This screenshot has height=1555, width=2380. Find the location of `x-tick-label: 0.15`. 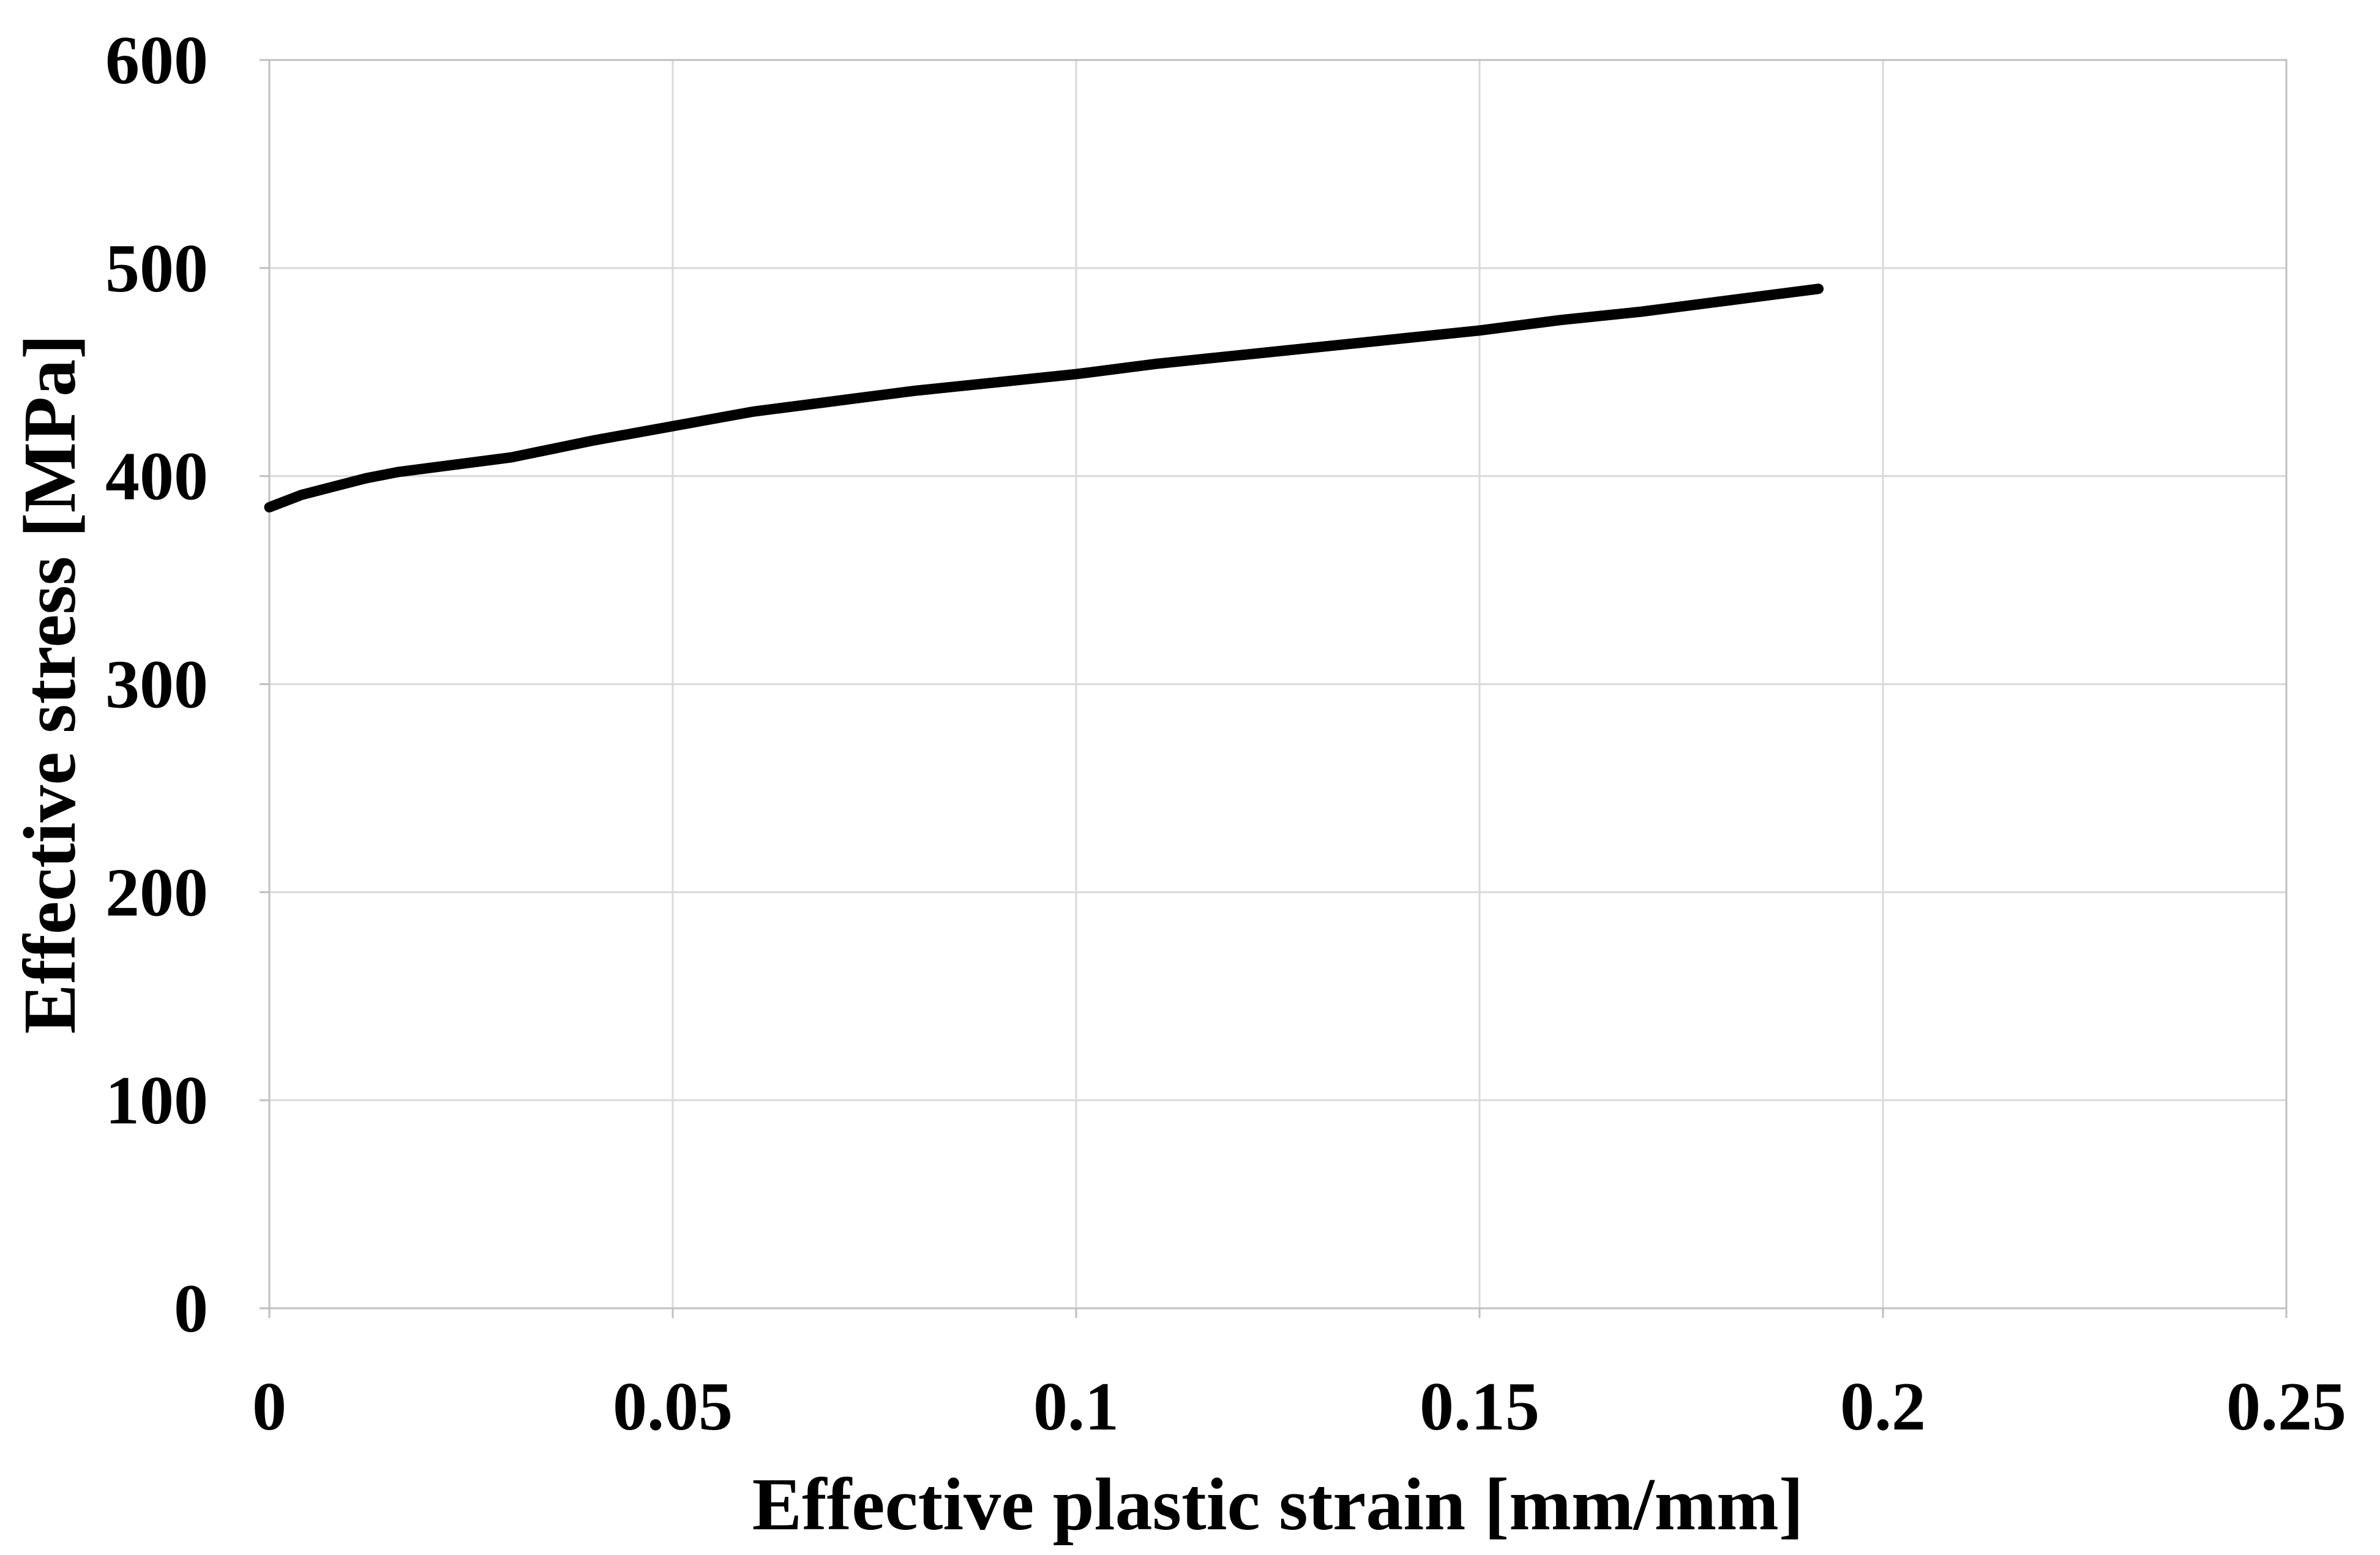

x-tick-label: 0.15 is located at coordinates (1480, 1407).